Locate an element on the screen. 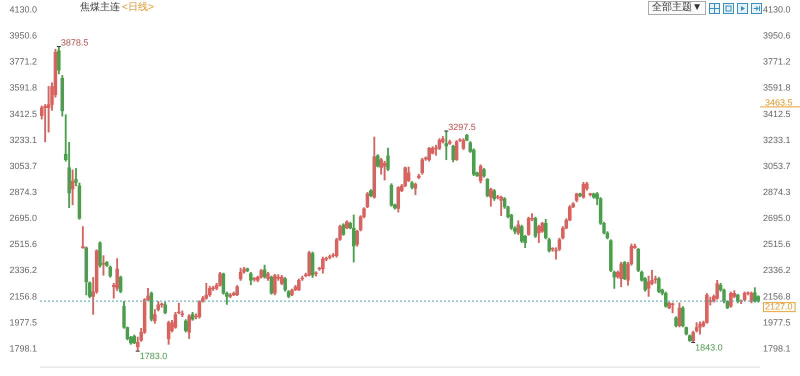 The height and width of the screenshot is (376, 800). y2-tick-label: 3233.1 is located at coordinates (777, 139).